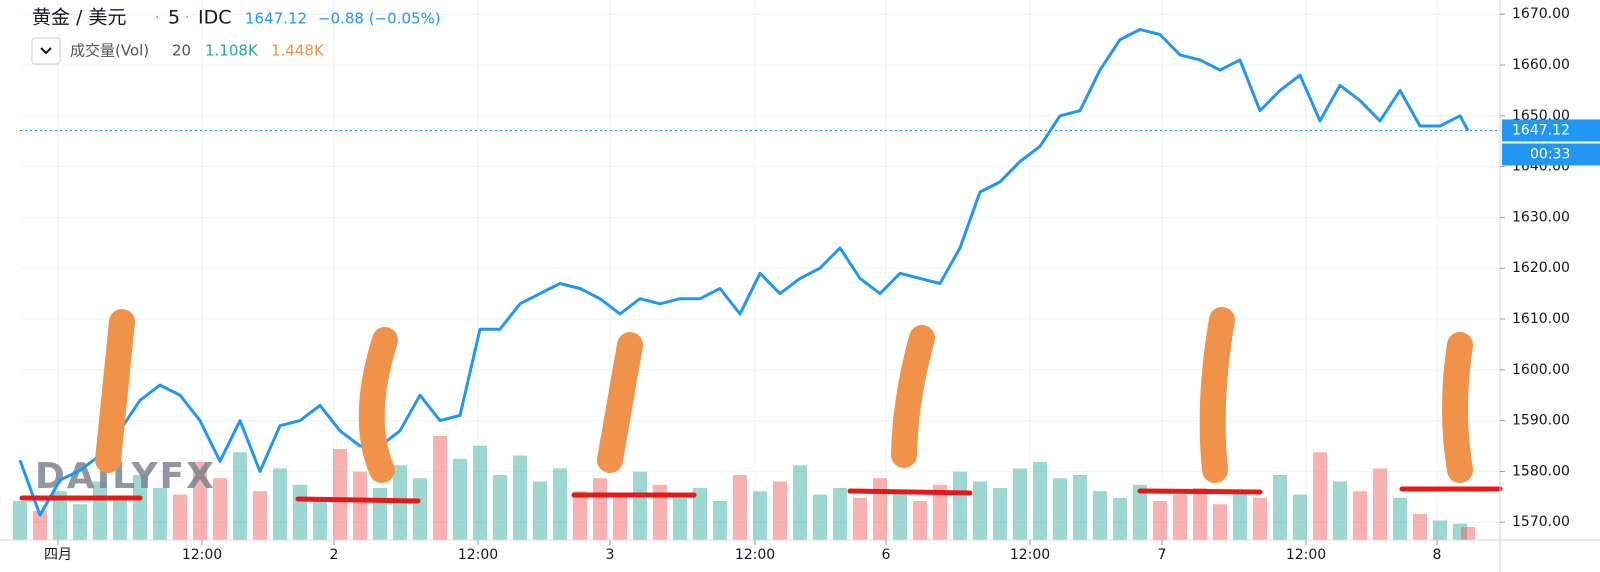  I want to click on x-tick-label: 3, so click(610, 555).